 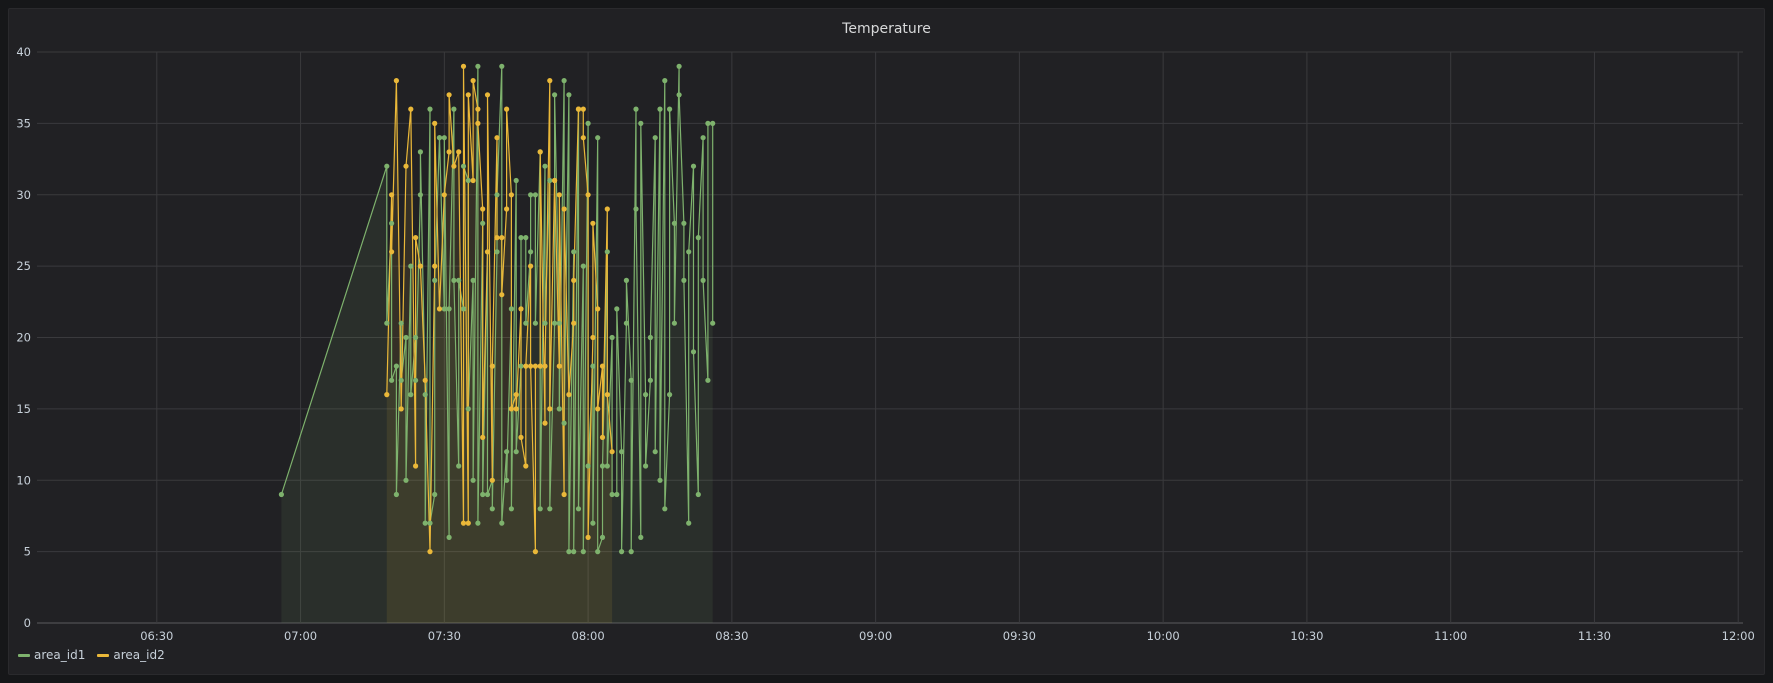 I want to click on y-tick-label: 5, so click(x=27, y=552).